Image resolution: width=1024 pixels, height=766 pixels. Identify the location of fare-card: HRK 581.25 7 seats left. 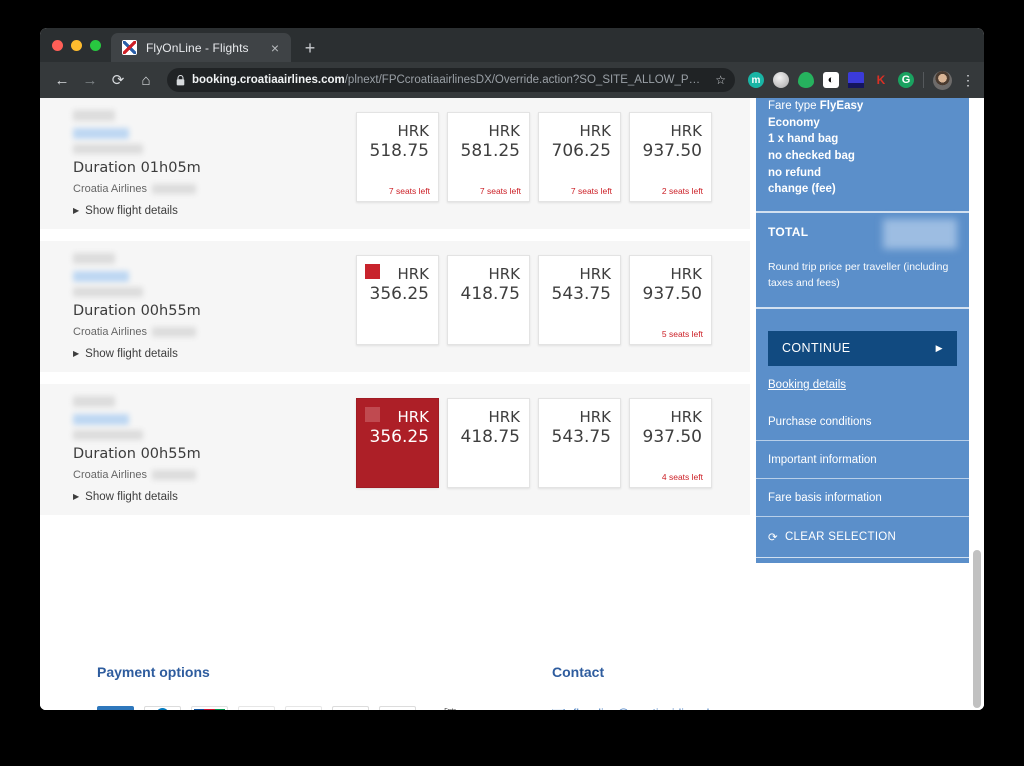
(488, 157).